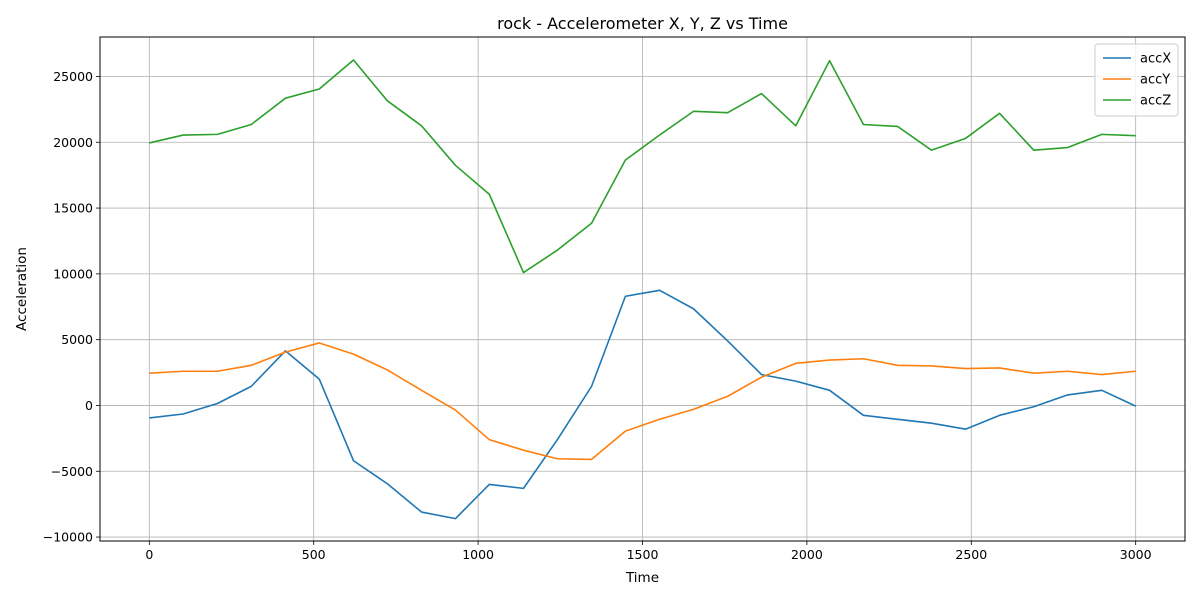  Describe the element at coordinates (73, 76) in the screenshot. I see `y-tick-label: 25000` at that location.